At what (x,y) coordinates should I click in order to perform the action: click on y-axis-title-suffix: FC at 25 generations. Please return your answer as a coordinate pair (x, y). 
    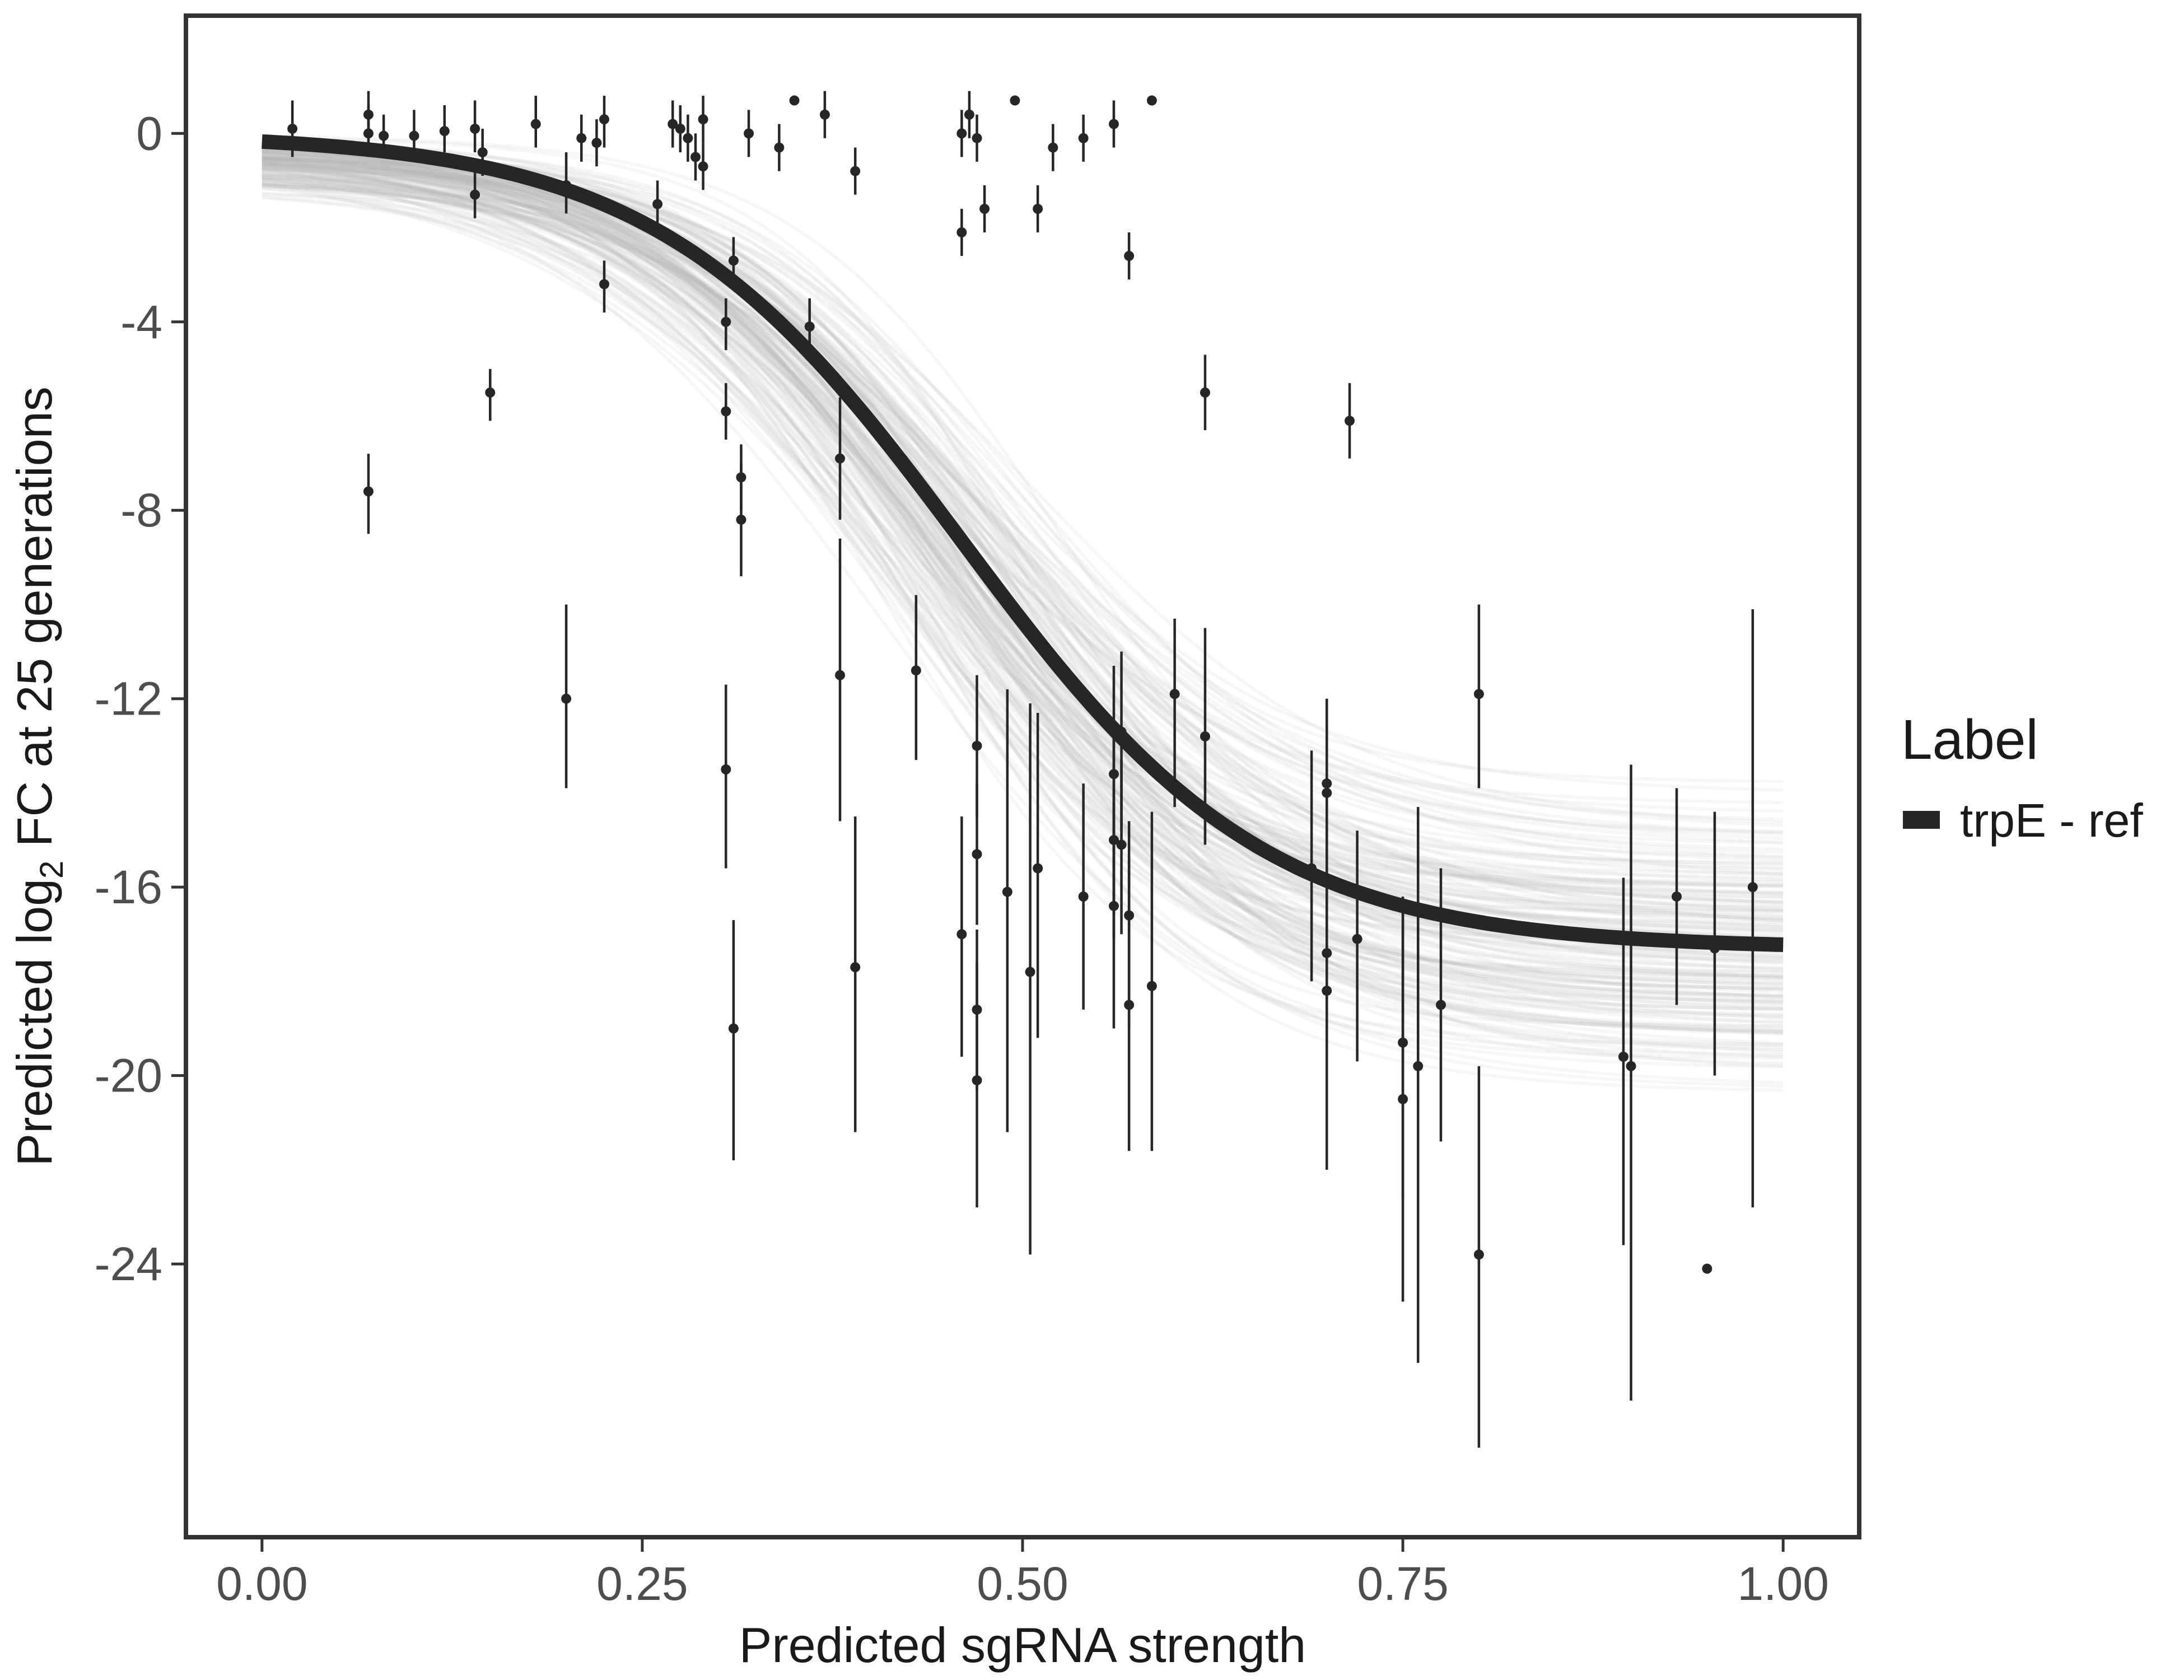
    Looking at the image, I should click on (35, 623).